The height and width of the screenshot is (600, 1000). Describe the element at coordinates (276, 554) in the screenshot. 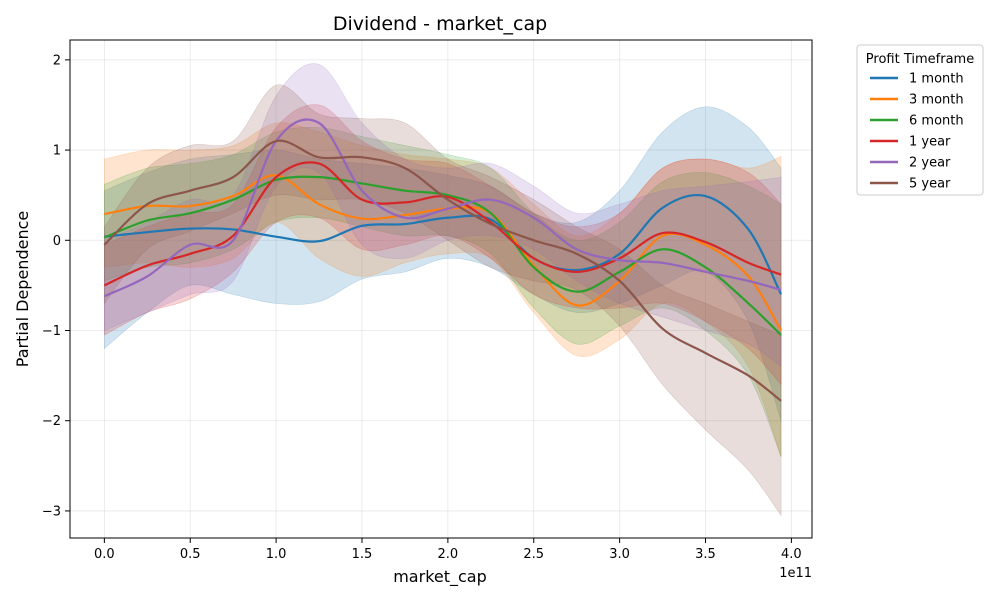

I see `x-tick-label: 1.0` at that location.